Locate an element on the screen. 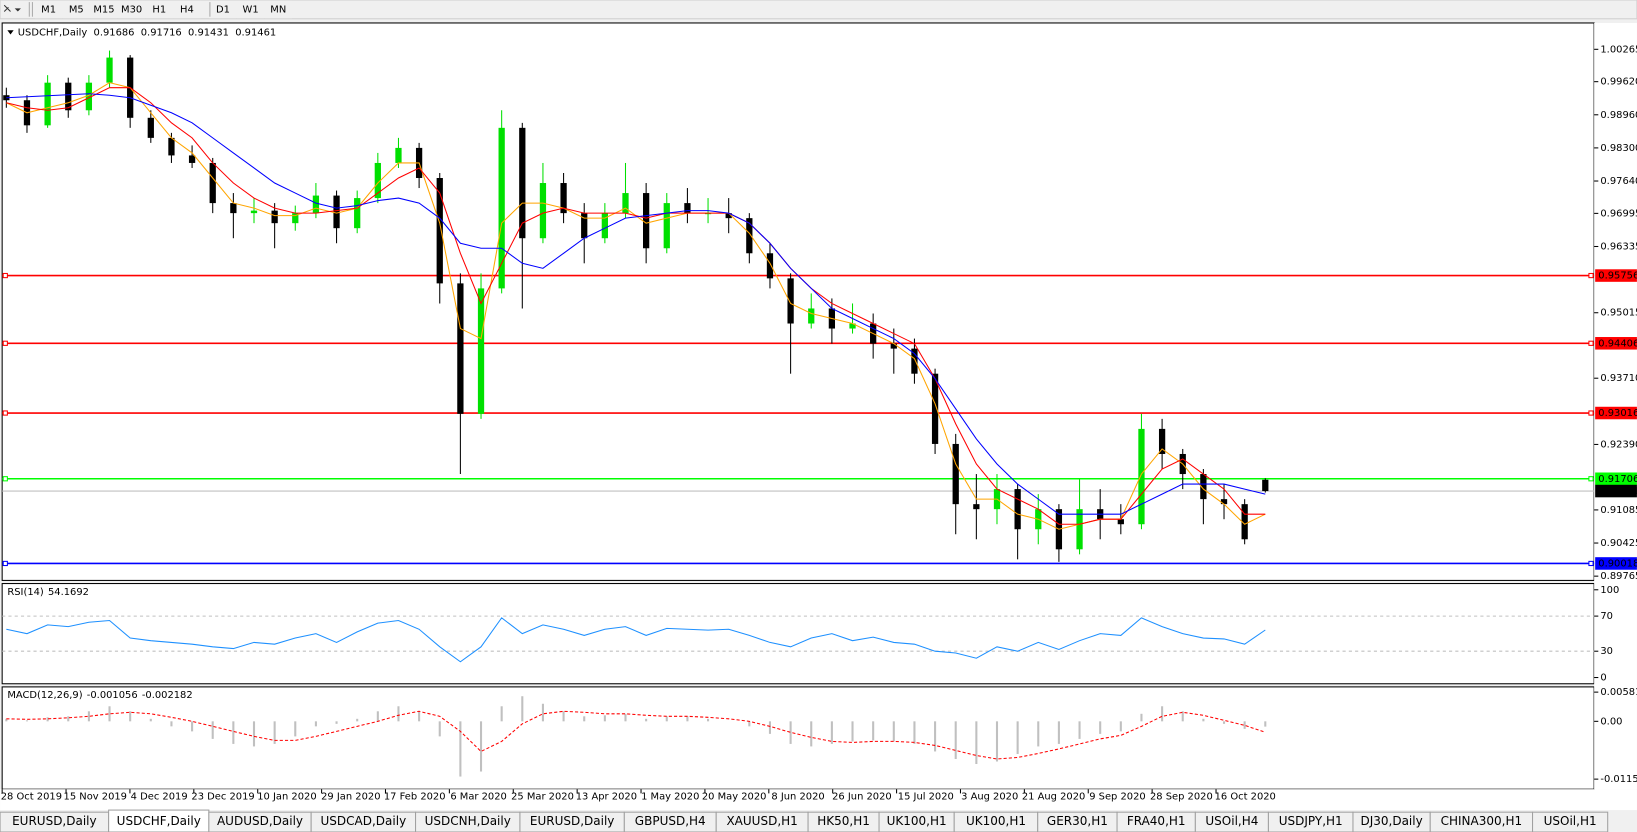  period-label: W1 is located at coordinates (251, 9).